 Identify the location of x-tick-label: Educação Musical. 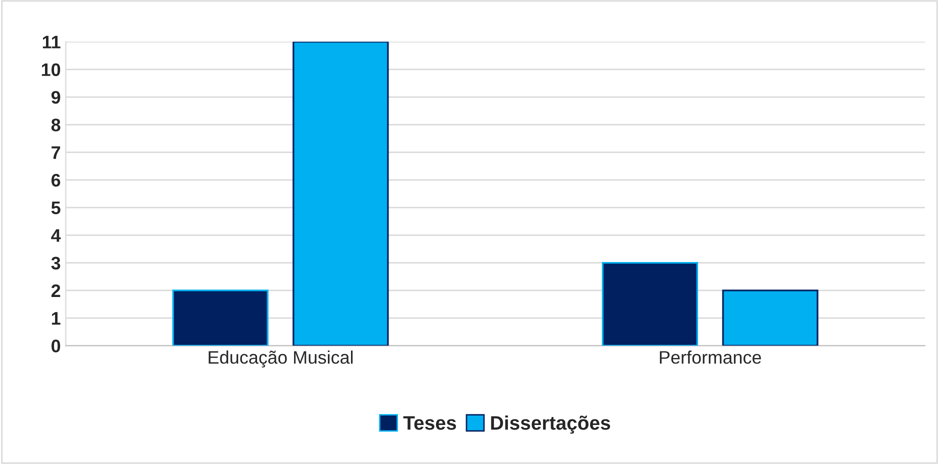
(280, 359).